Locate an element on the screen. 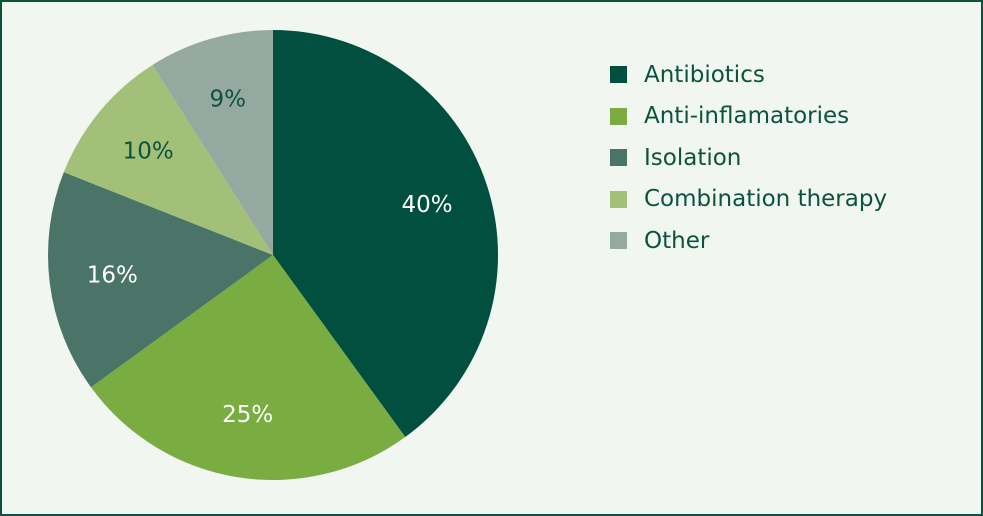 The height and width of the screenshot is (516, 983). pie-slice-combination-therapy is located at coordinates (168, 160).